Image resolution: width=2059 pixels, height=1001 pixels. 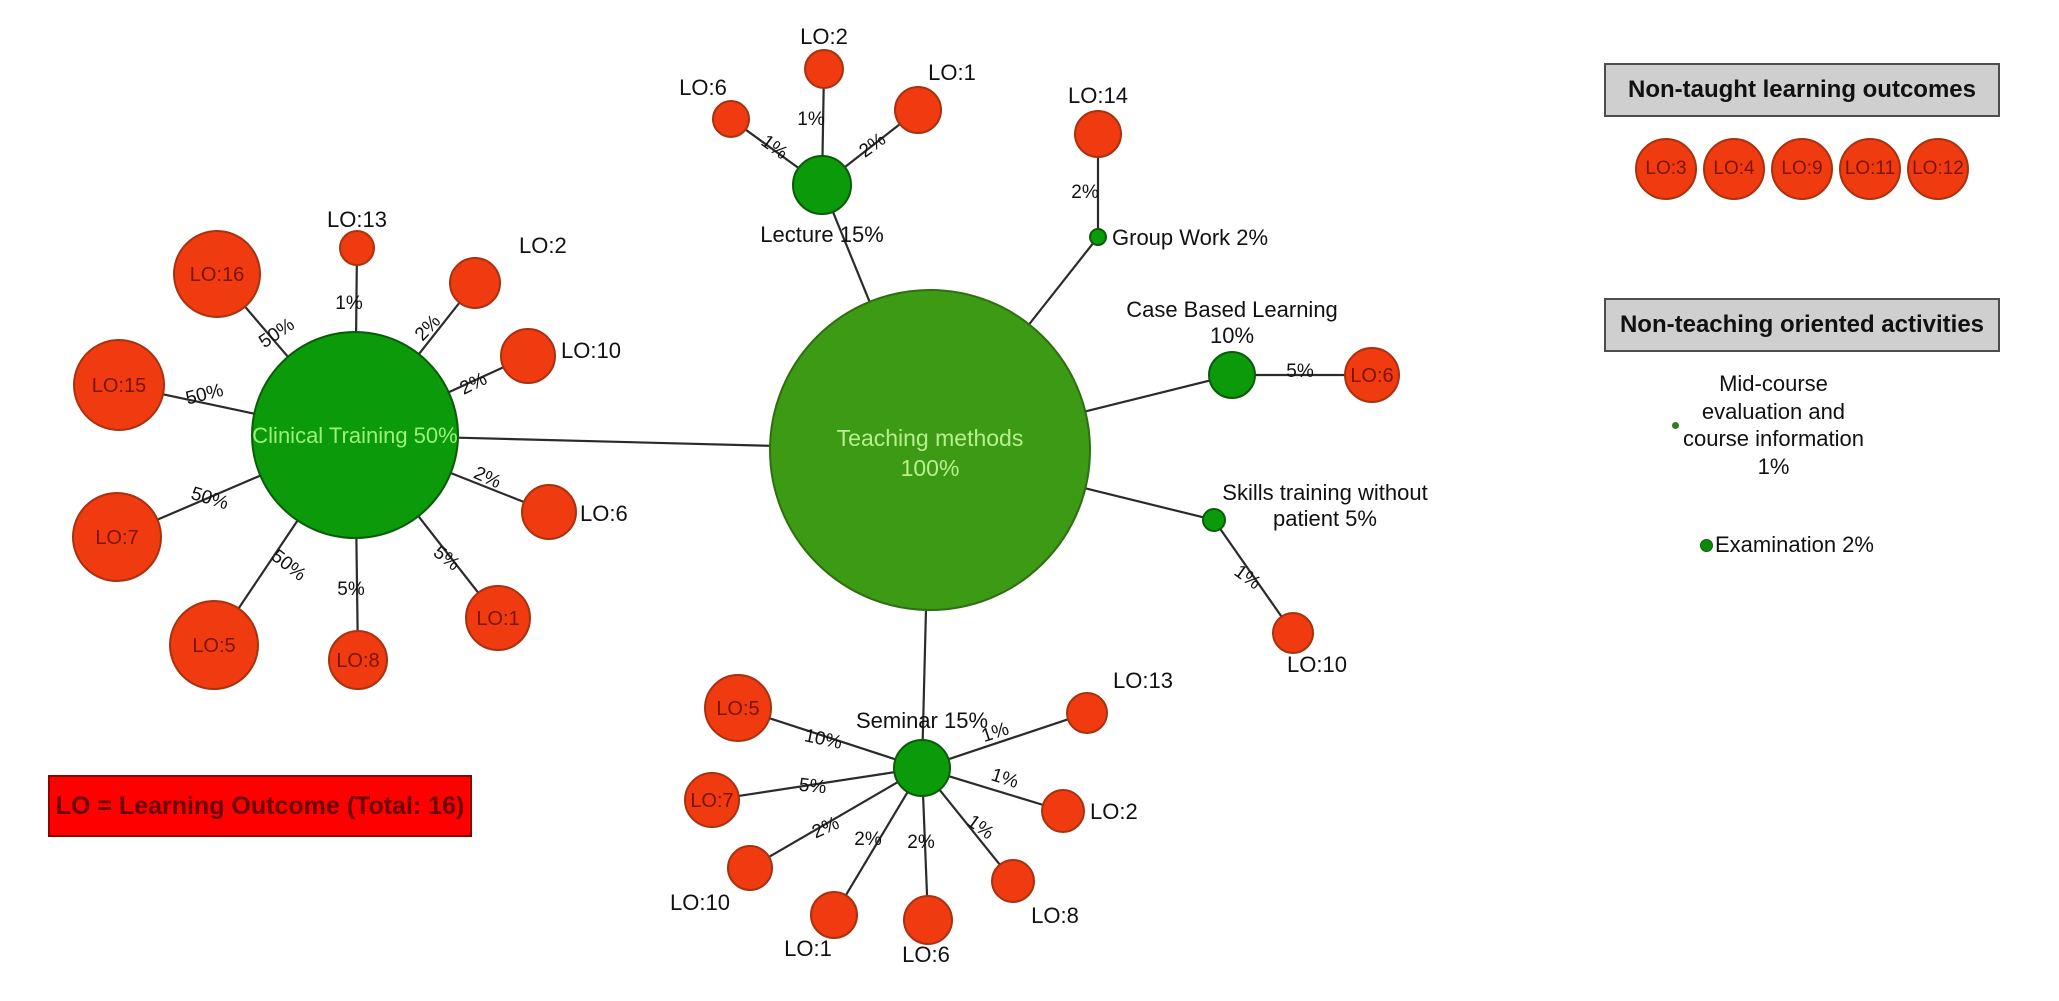 What do you see at coordinates (930, 438) in the screenshot?
I see `node-label-teaching-methods: Teaching methods` at bounding box center [930, 438].